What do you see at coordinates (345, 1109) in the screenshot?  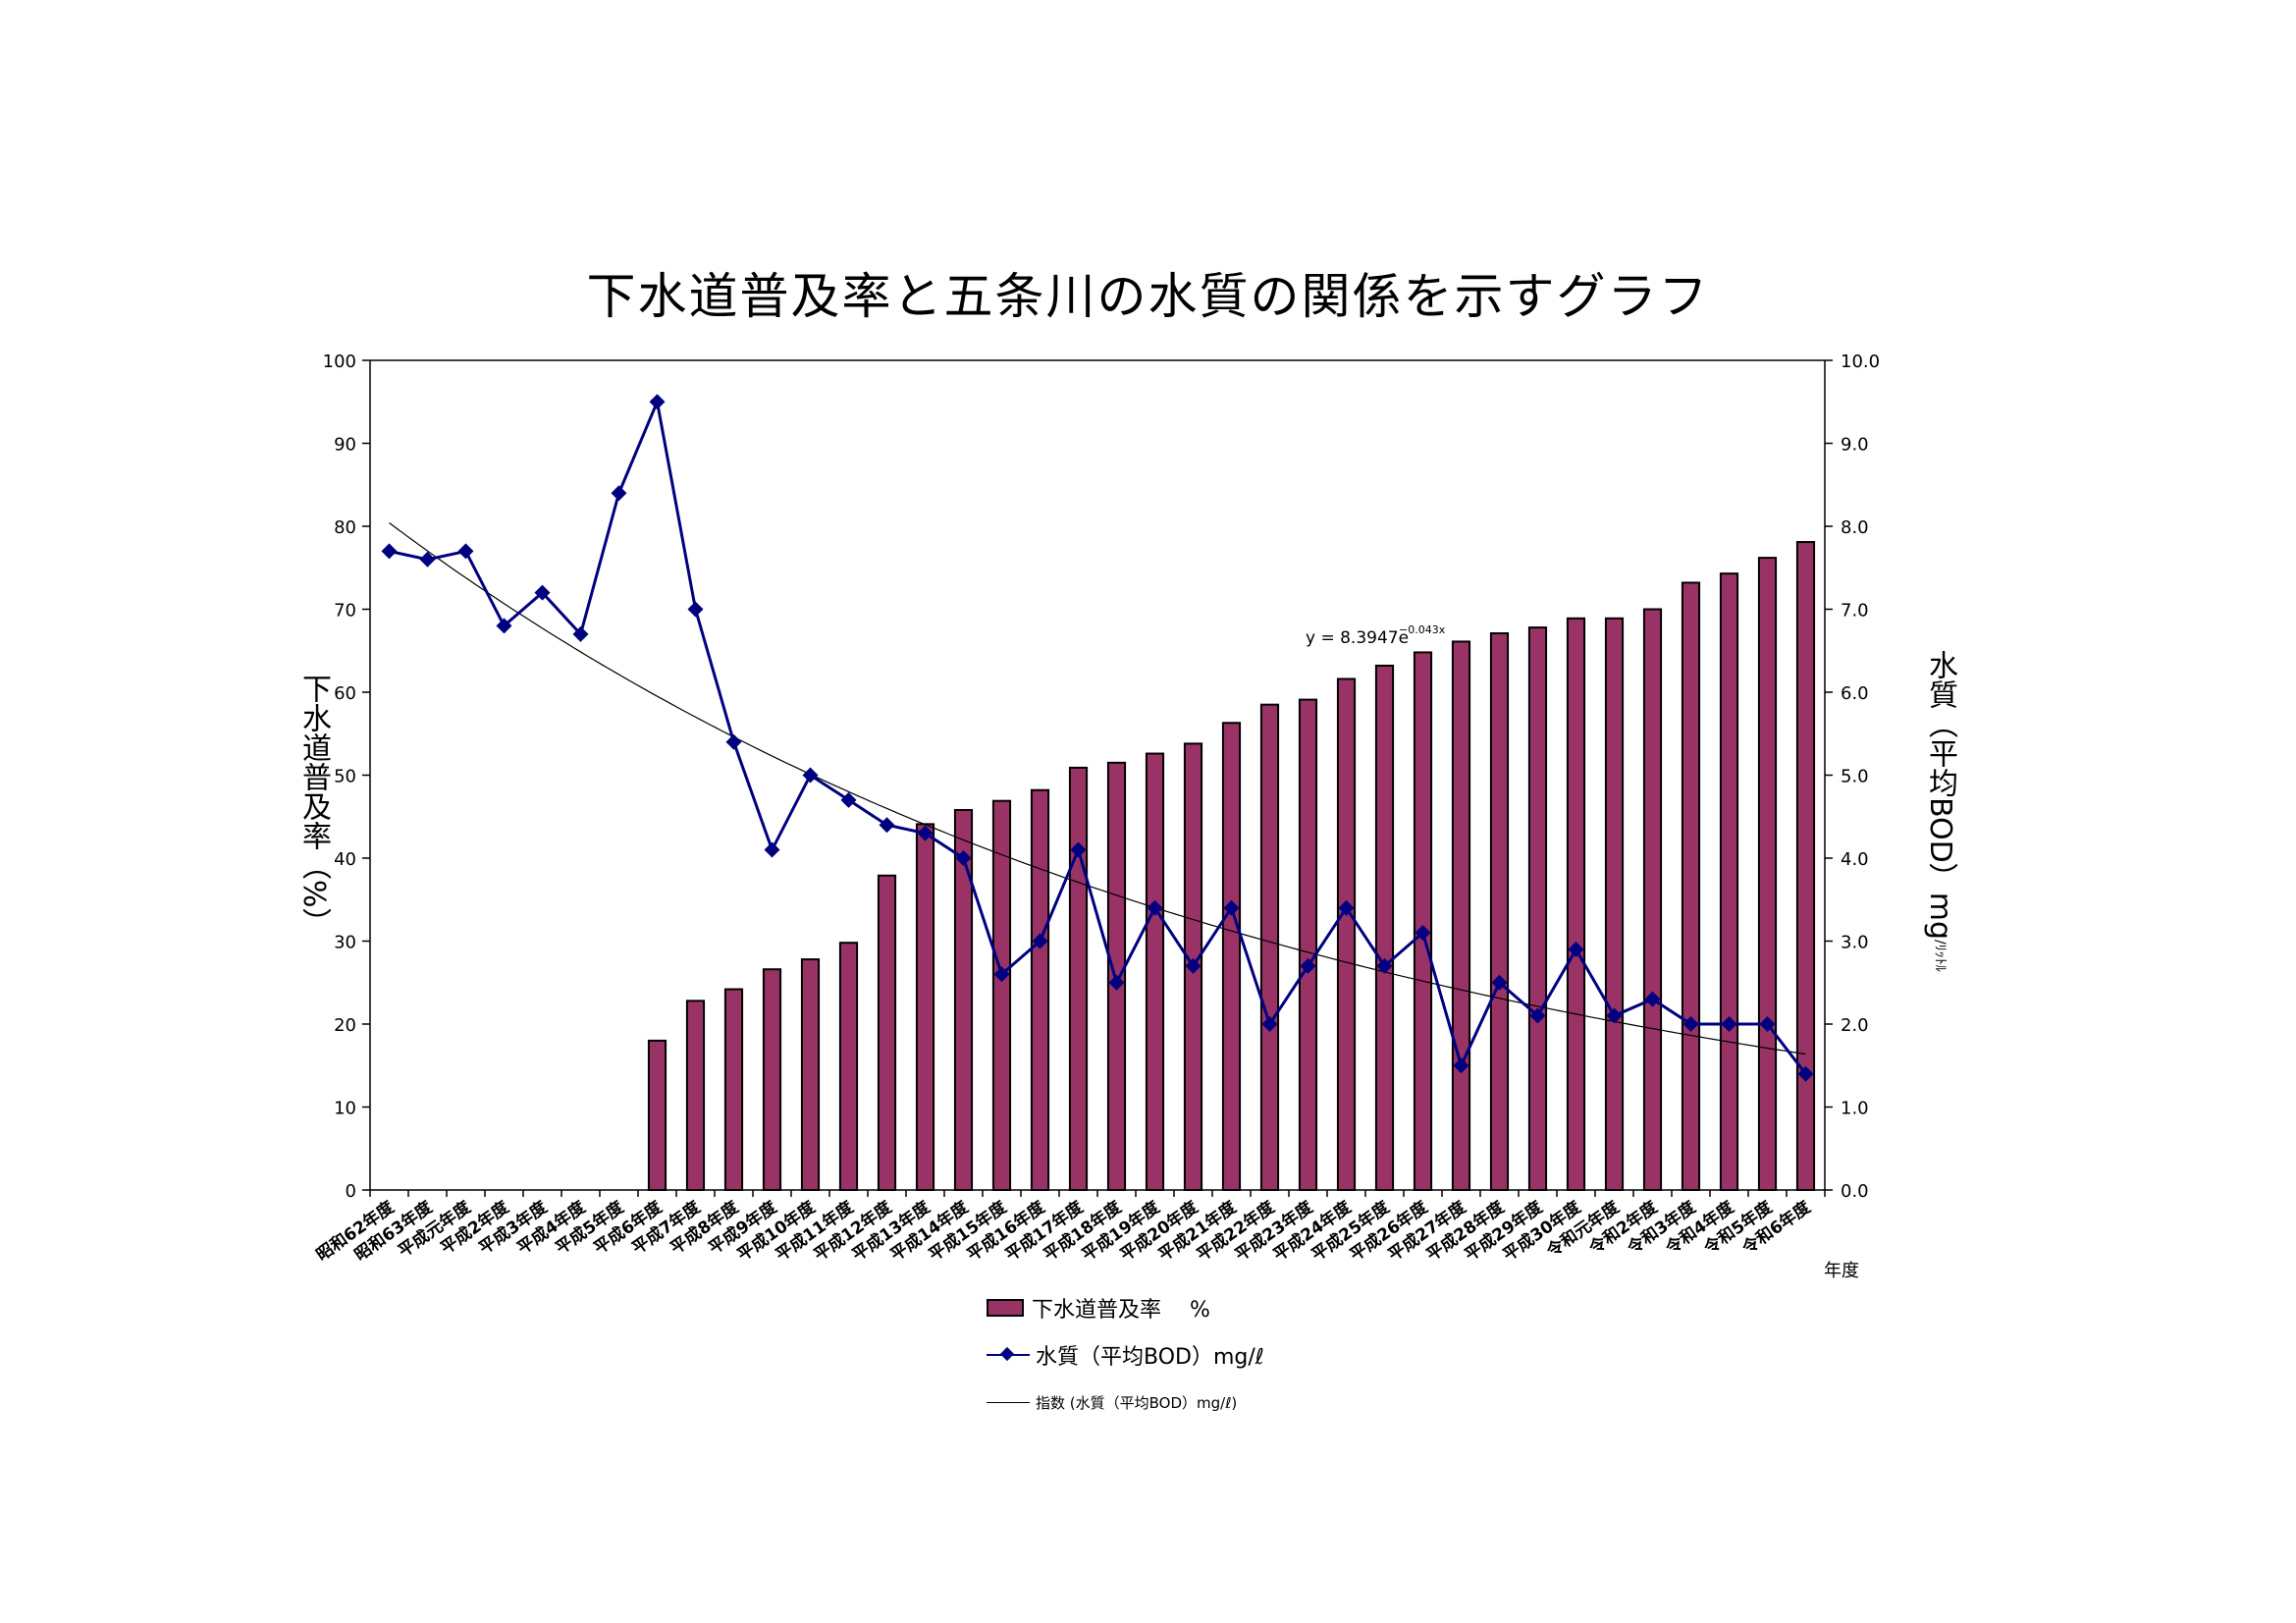 I see `left-tick-label: 10` at bounding box center [345, 1109].